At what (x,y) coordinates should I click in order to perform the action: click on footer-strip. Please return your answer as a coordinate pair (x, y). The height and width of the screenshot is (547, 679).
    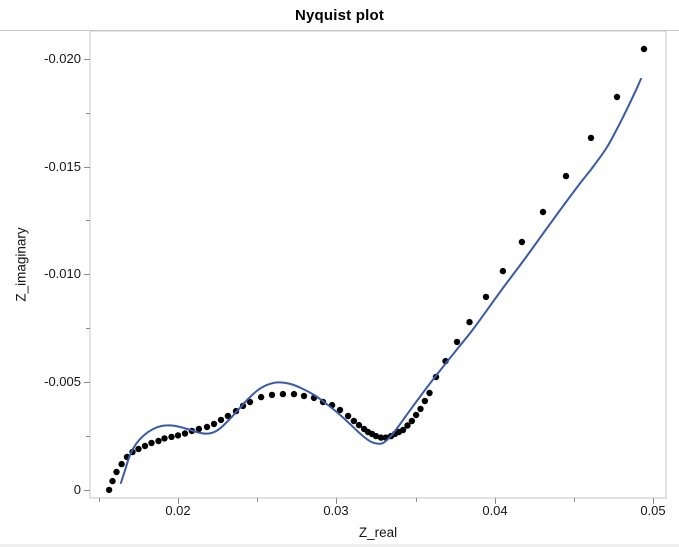
    Looking at the image, I should click on (339, 545).